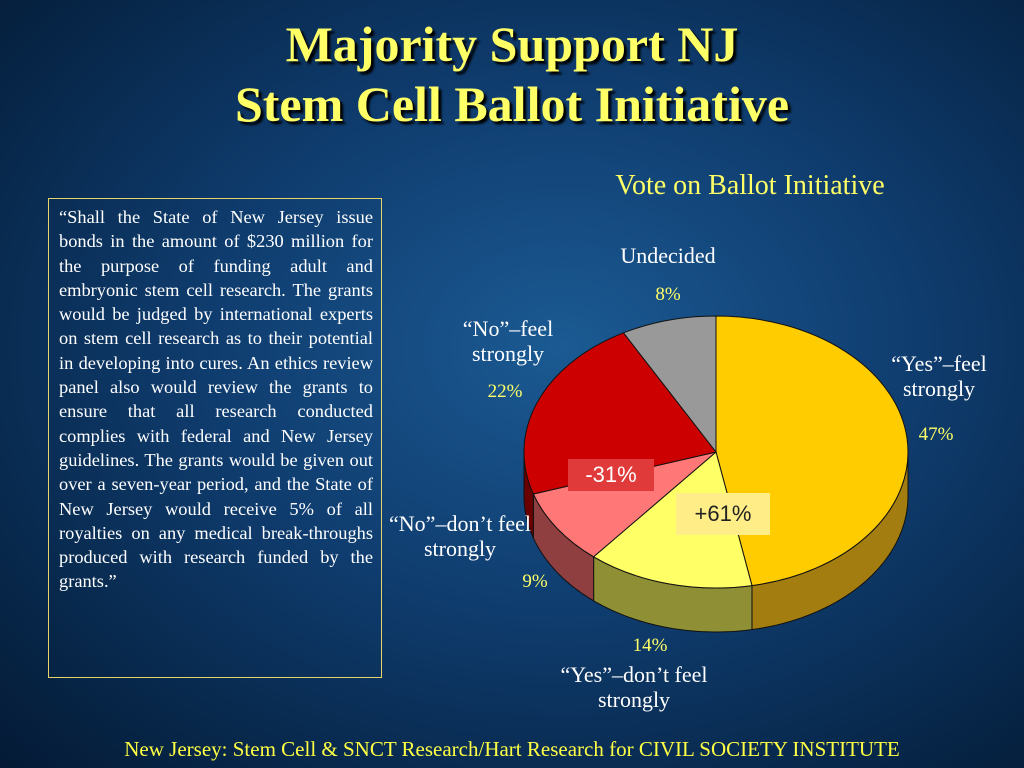  What do you see at coordinates (508, 341) in the screenshot?
I see `slice-label-no-strong: “No”–feel strongly` at bounding box center [508, 341].